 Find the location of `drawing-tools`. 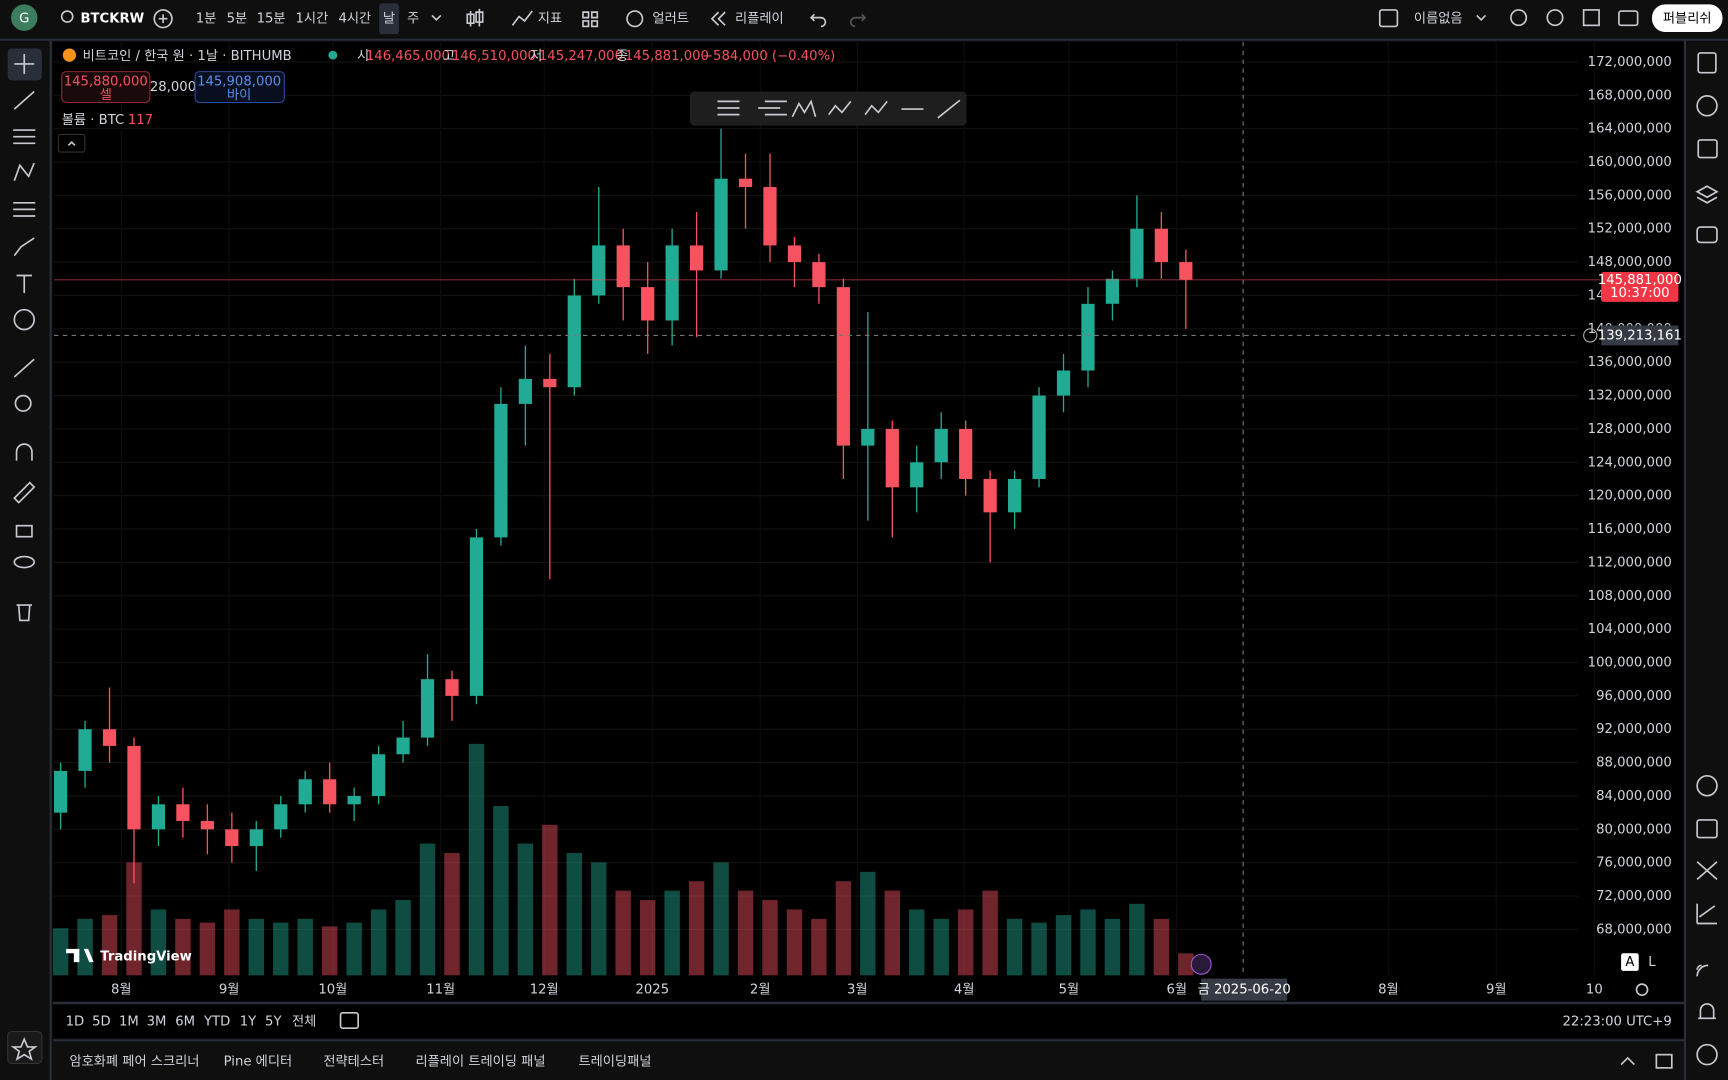

drawing-tools is located at coordinates (839, 109).